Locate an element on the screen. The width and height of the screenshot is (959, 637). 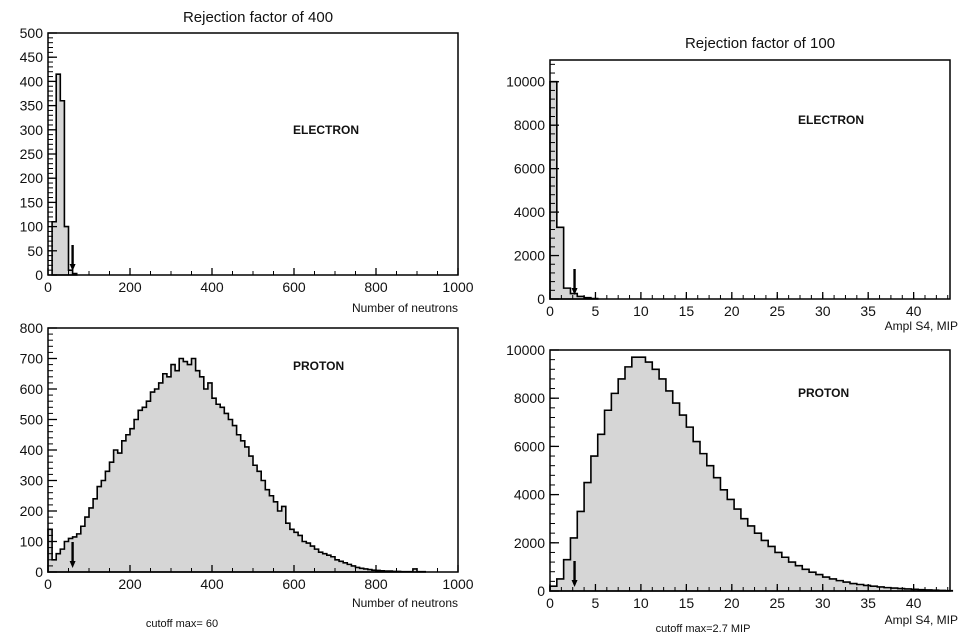
y-tick-label: 600 is located at coordinates (32, 389).